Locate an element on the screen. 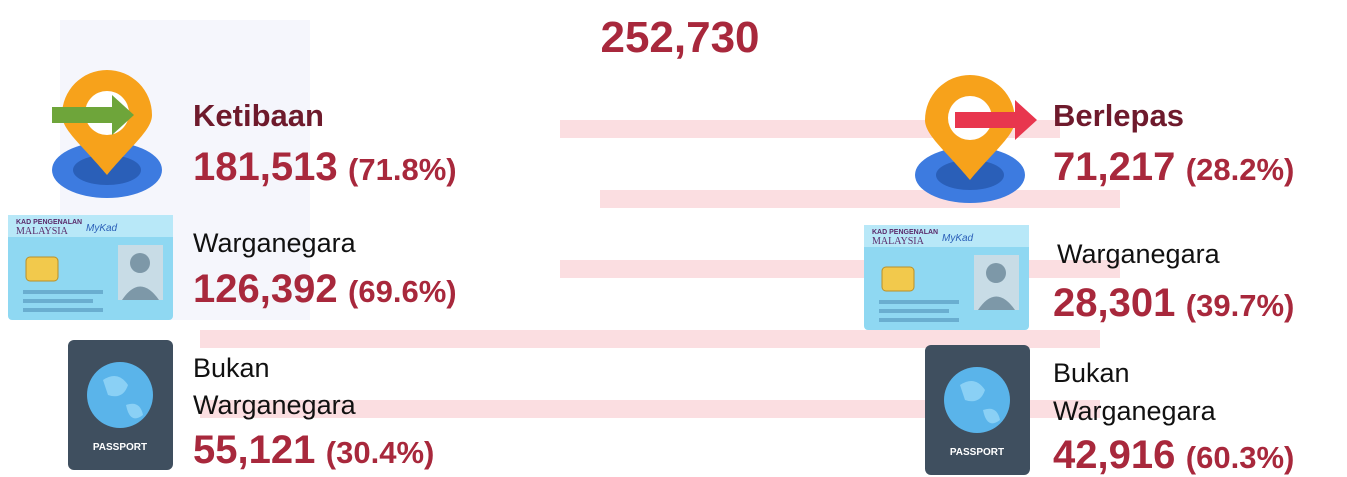 The image size is (1347, 477). value: 28,301 is located at coordinates (1114, 303).